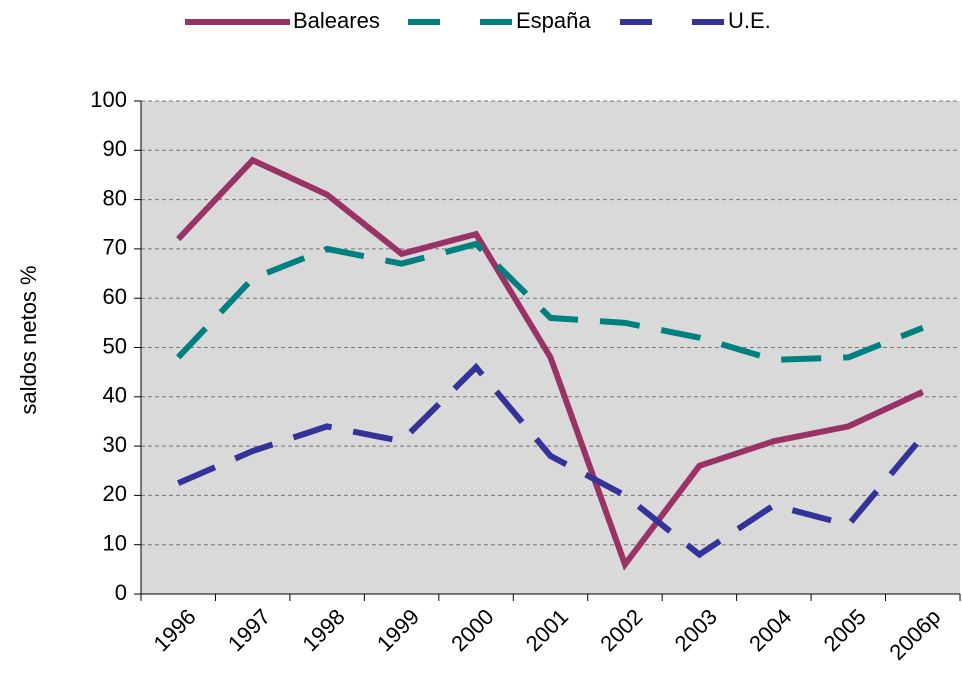  Describe the element at coordinates (845, 630) in the screenshot. I see `x-tick-label: 2005` at that location.